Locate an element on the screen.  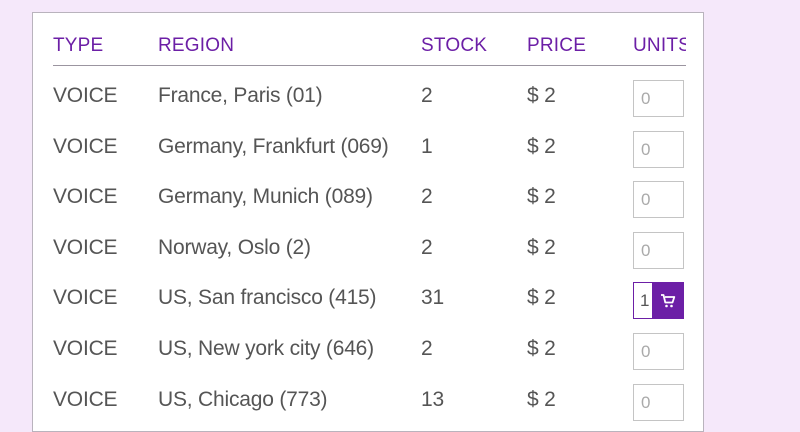
cell-stock: 31 is located at coordinates (432, 298).